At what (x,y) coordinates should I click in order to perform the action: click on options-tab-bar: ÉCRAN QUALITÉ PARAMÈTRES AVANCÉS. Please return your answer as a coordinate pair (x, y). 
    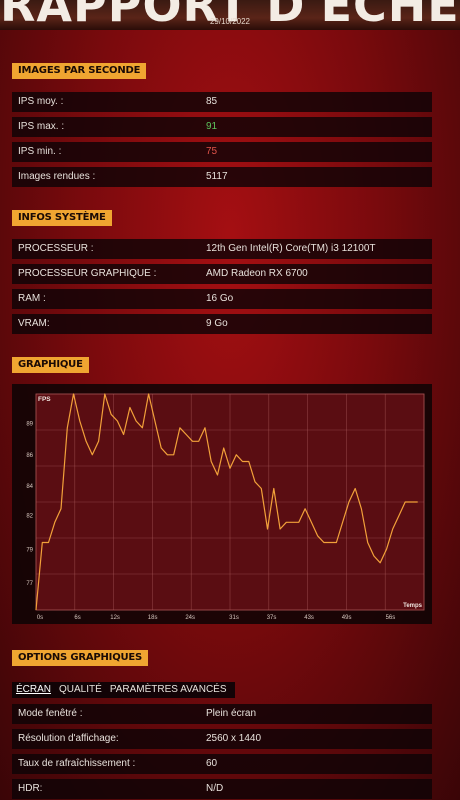
    Looking at the image, I should click on (123, 690).